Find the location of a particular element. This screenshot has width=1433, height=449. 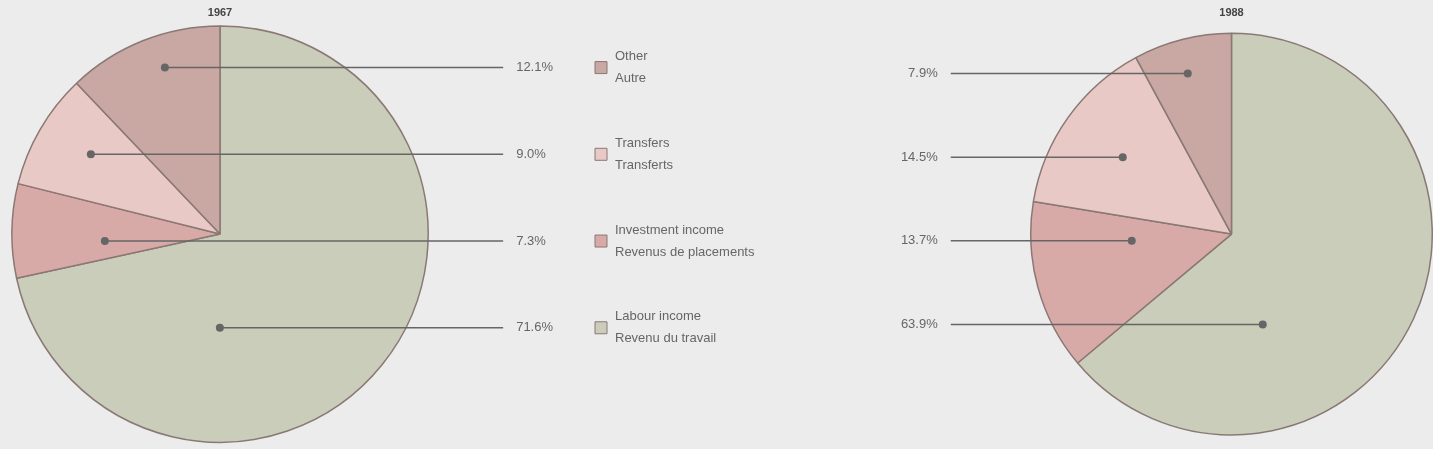

chart-title: 1988 is located at coordinates (1231, 11).